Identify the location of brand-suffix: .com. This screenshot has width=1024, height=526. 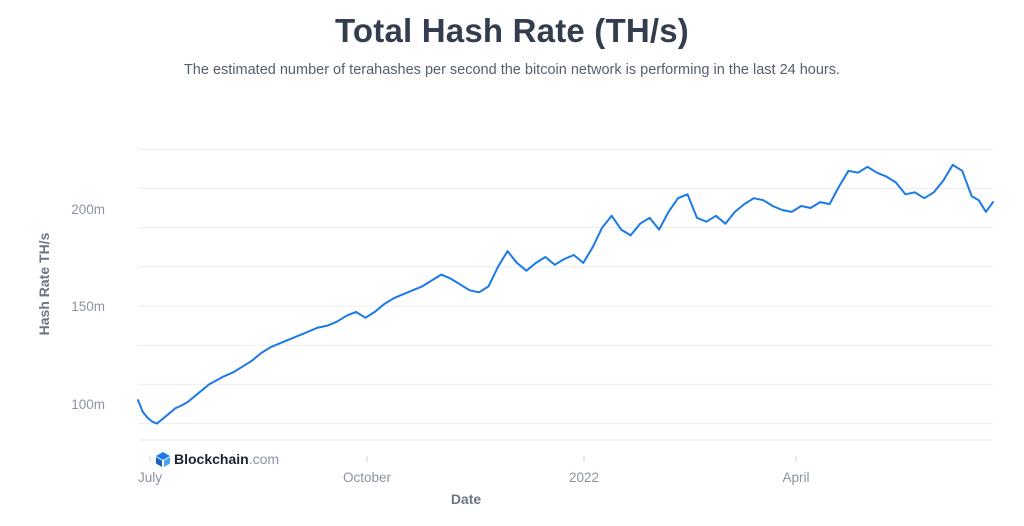
(264, 459).